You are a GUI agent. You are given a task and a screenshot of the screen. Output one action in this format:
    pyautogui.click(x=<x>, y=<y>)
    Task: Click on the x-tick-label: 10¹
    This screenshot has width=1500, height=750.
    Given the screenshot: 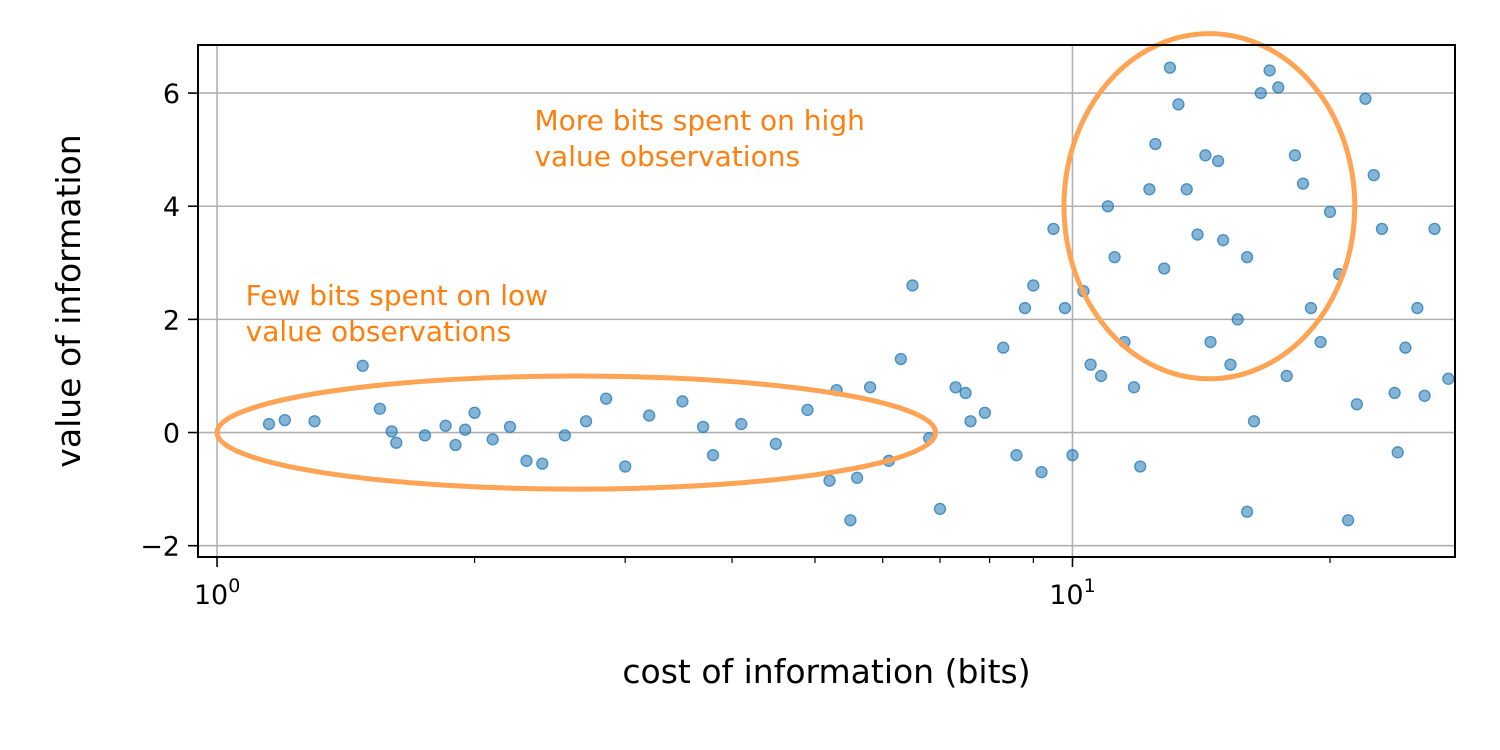 What is the action you would take?
    pyautogui.click(x=1072, y=593)
    